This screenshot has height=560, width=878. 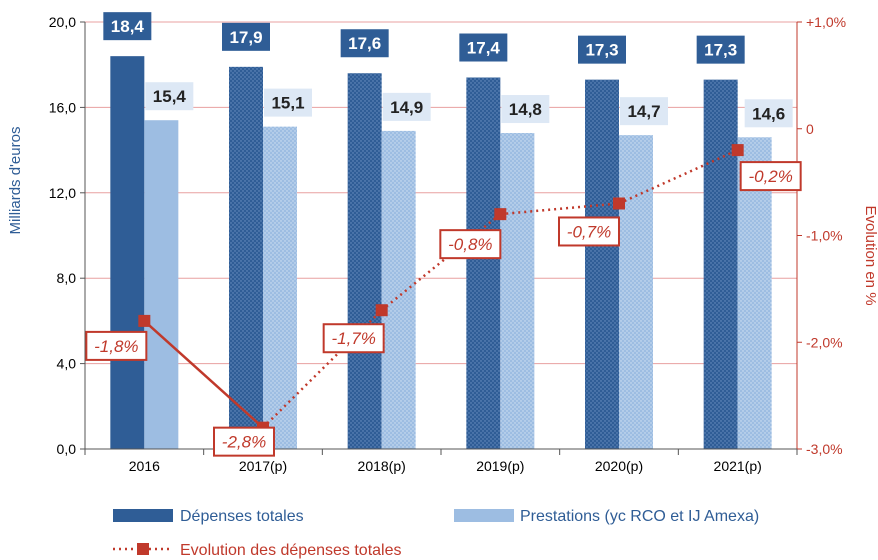 I want to click on data-label-evolution: -0,2%, so click(x=770, y=176).